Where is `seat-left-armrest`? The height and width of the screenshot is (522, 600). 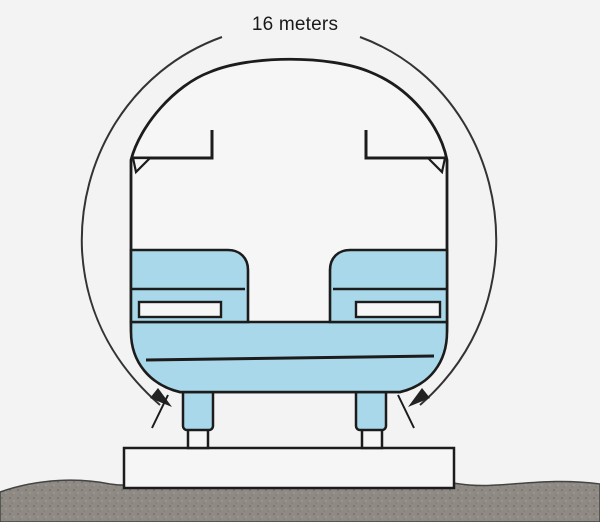 seat-left-armrest is located at coordinates (180, 309).